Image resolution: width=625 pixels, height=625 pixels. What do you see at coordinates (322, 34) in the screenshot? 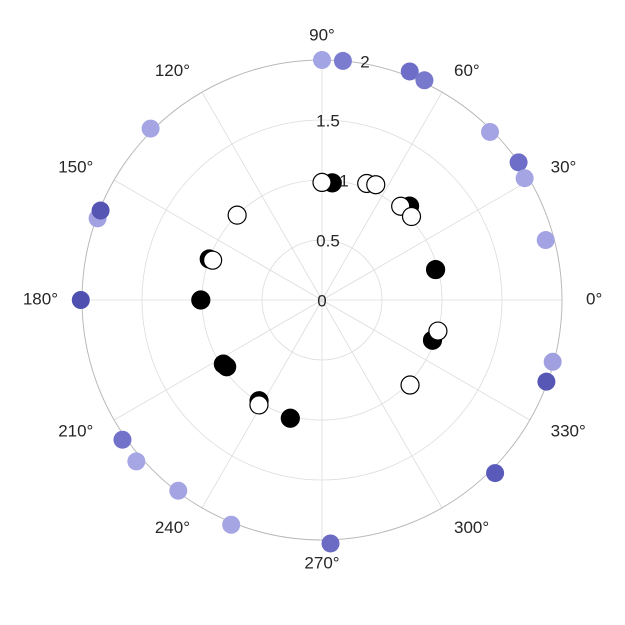
I see `angle-label-90: 90°` at bounding box center [322, 34].